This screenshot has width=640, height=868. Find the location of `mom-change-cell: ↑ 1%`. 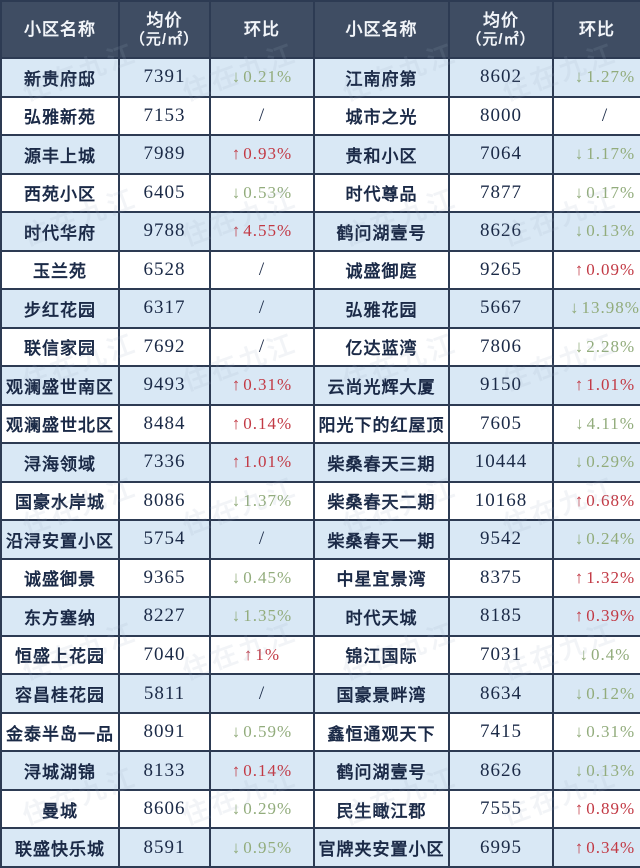

mom-change-cell: ↑ 1% is located at coordinates (262, 655).